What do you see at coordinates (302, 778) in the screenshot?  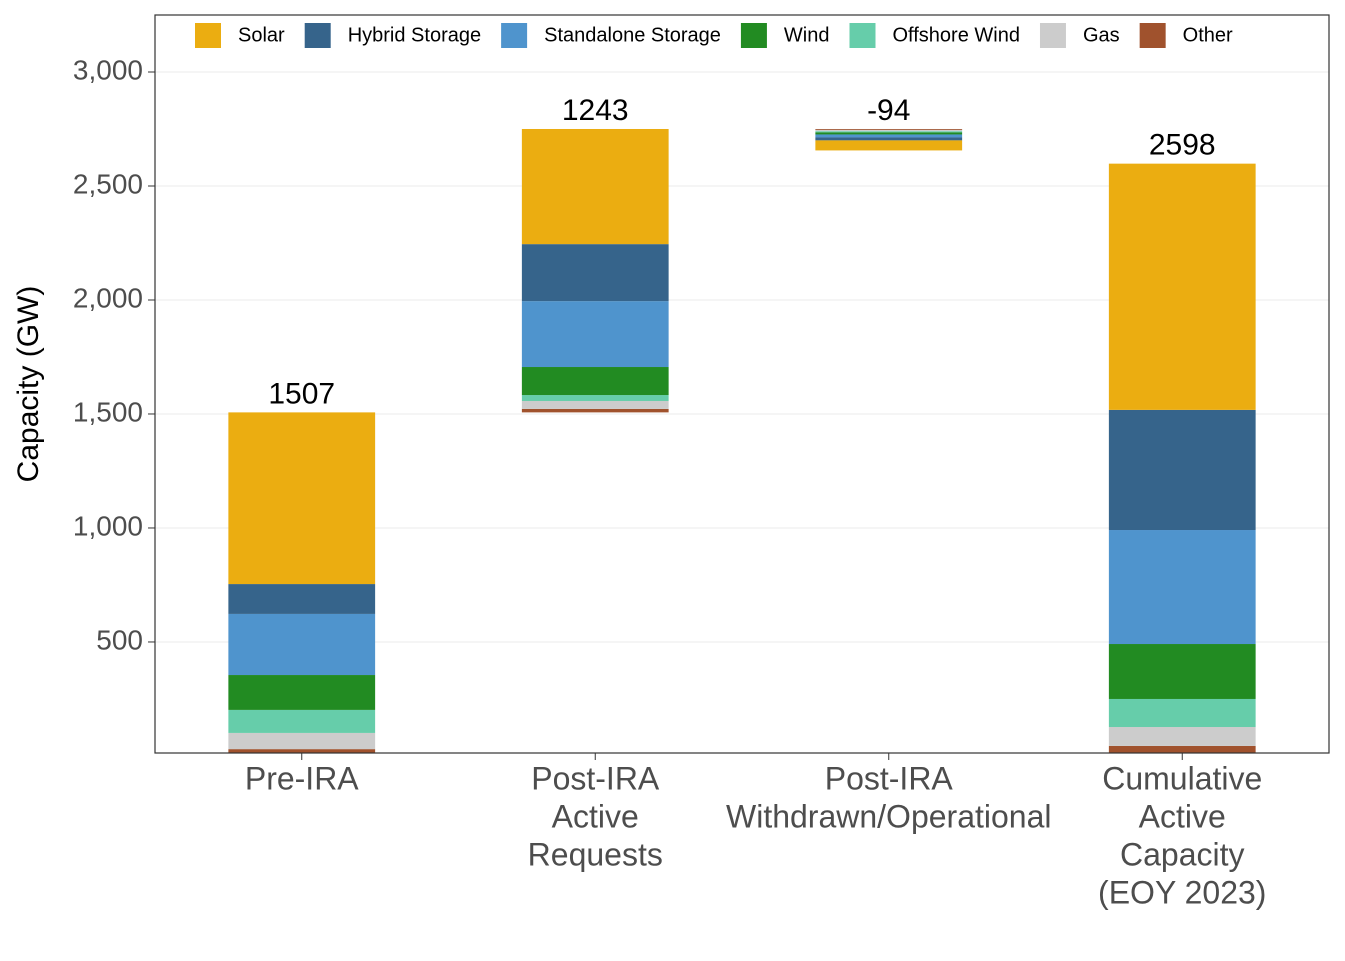 I see `x-tick-label: Pre-IRA` at bounding box center [302, 778].